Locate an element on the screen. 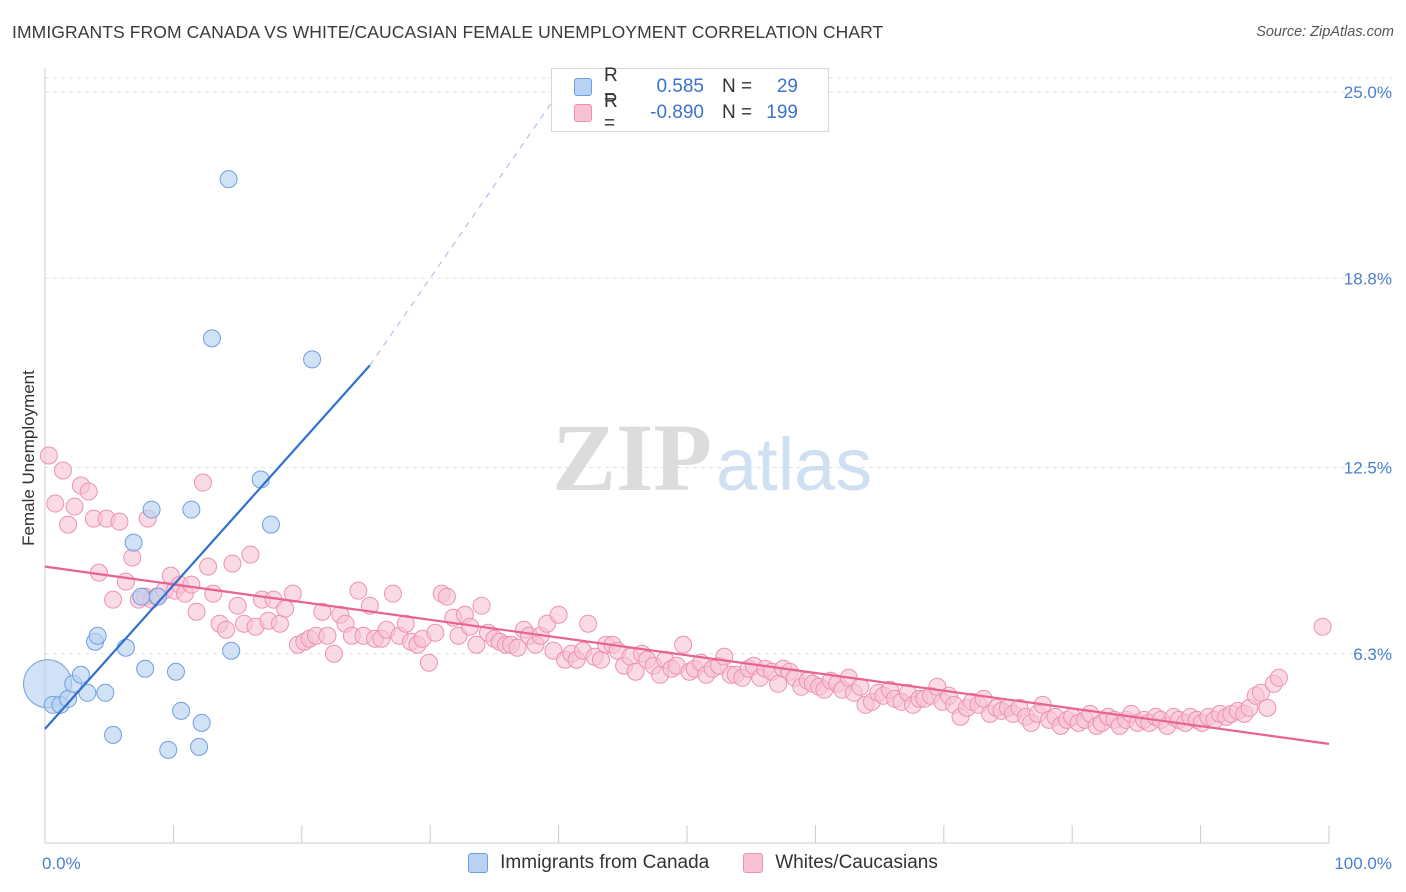  legend-n-value: 29 is located at coordinates (787, 86).